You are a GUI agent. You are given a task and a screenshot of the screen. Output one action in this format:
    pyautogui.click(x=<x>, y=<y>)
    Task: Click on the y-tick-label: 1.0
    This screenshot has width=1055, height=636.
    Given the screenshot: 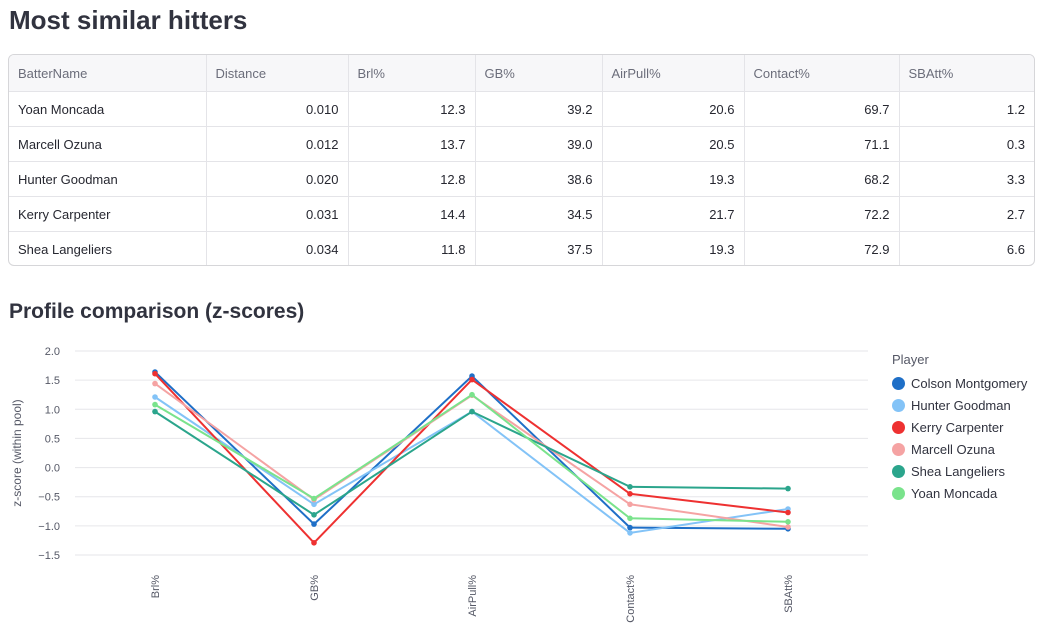 What is the action you would take?
    pyautogui.click(x=52, y=410)
    